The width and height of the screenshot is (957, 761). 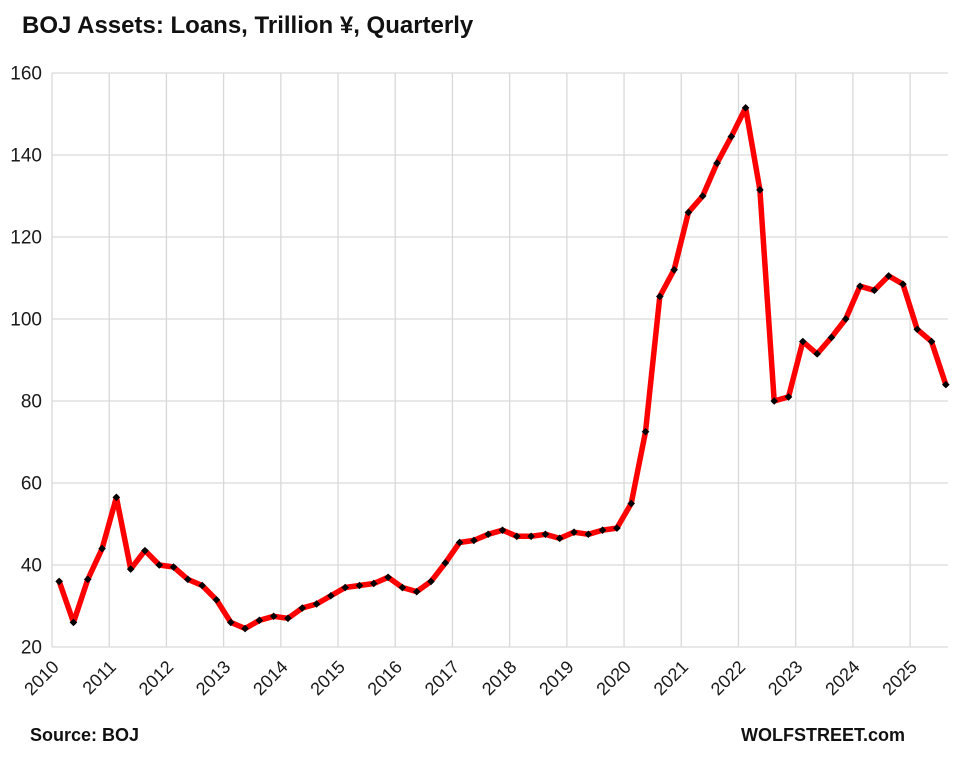 What do you see at coordinates (31, 402) in the screenshot?
I see `y-tick-label: 80` at bounding box center [31, 402].